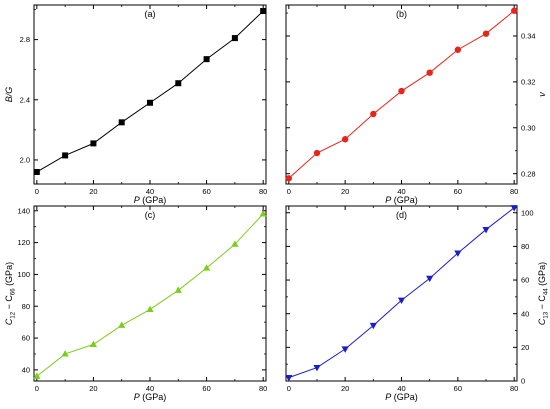  What do you see at coordinates (150, 215) in the screenshot?
I see `panel-label: (c)` at bounding box center [150, 215].